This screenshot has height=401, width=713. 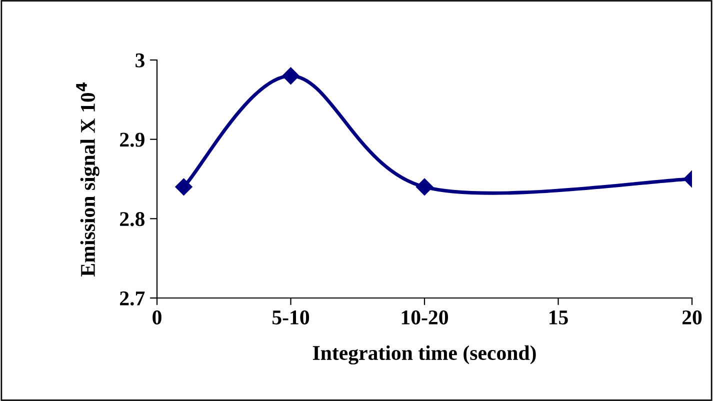 What do you see at coordinates (157, 317) in the screenshot?
I see `x-tick-label: 0` at bounding box center [157, 317].